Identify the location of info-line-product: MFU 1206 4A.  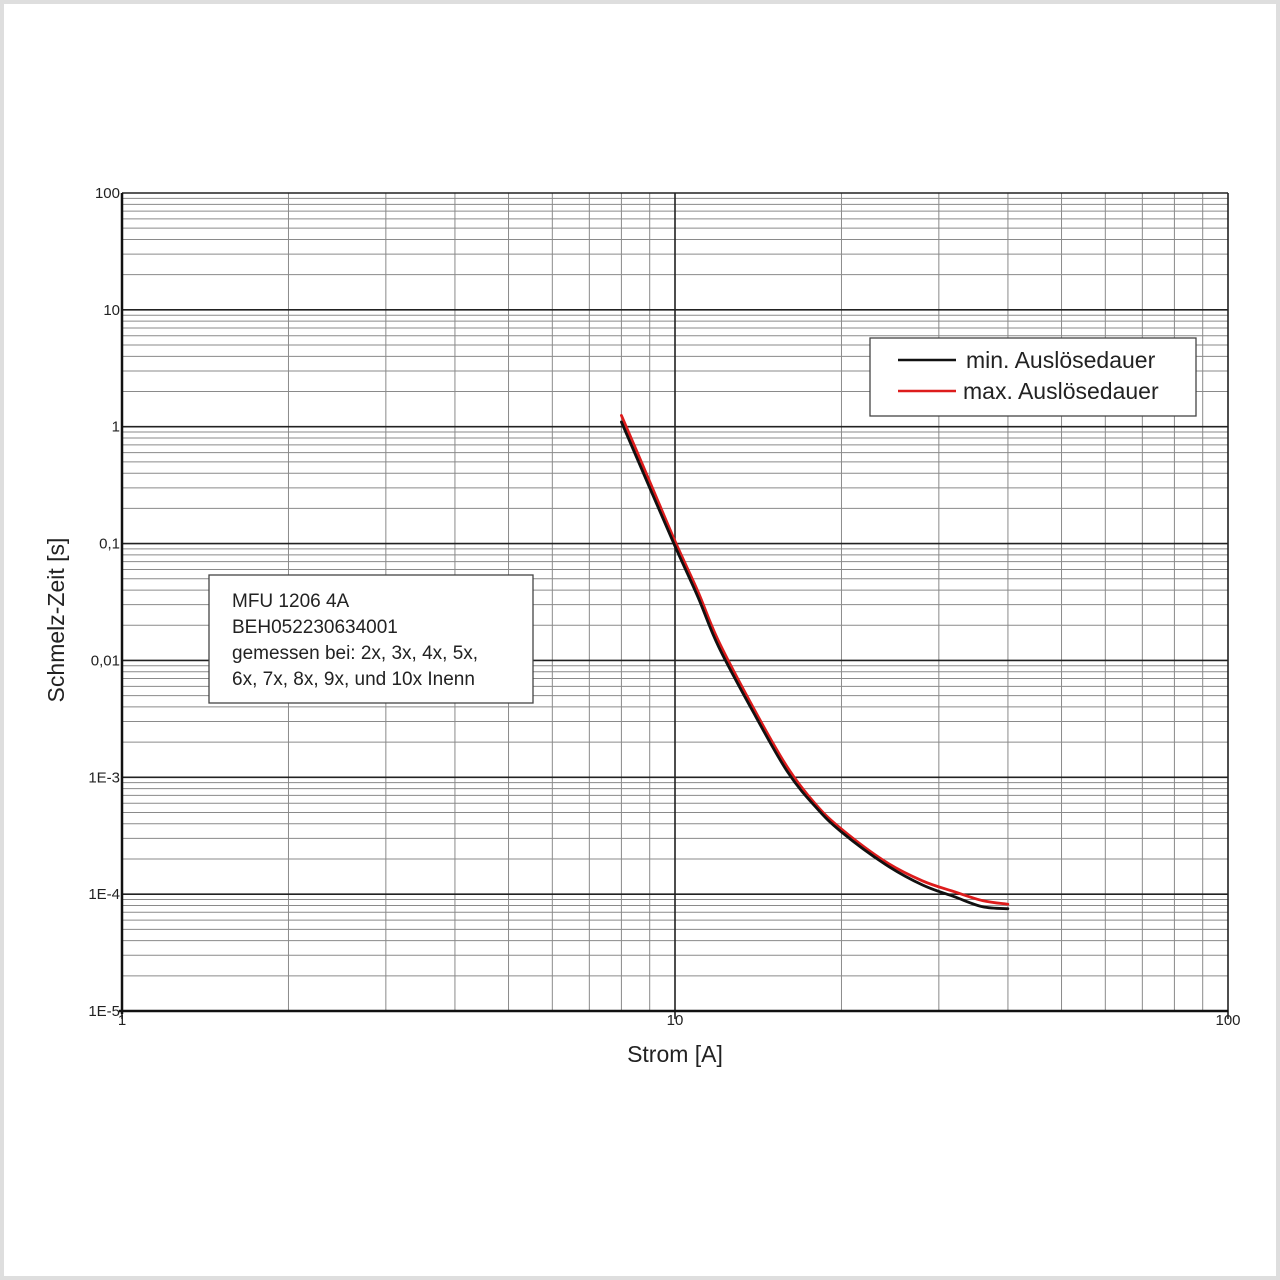
(291, 601).